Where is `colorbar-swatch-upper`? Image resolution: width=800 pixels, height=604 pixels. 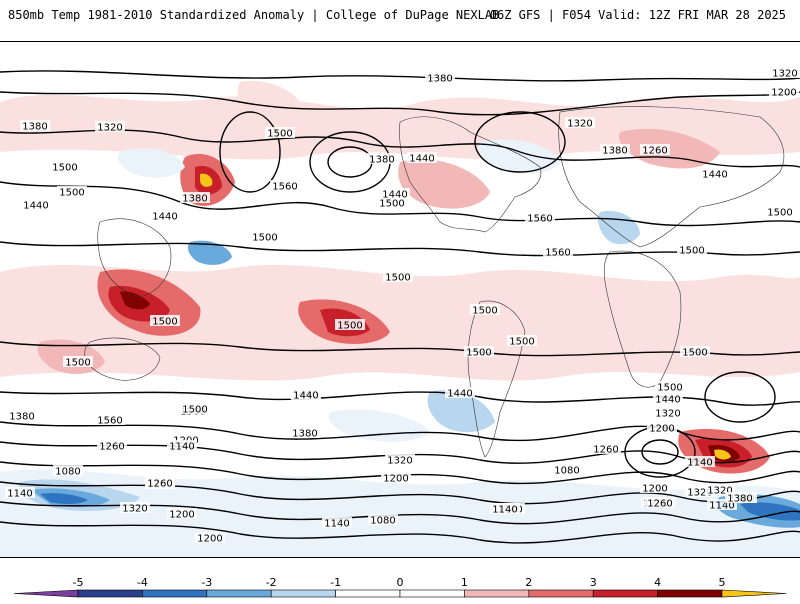 colorbar-swatch-upper is located at coordinates (754, 593).